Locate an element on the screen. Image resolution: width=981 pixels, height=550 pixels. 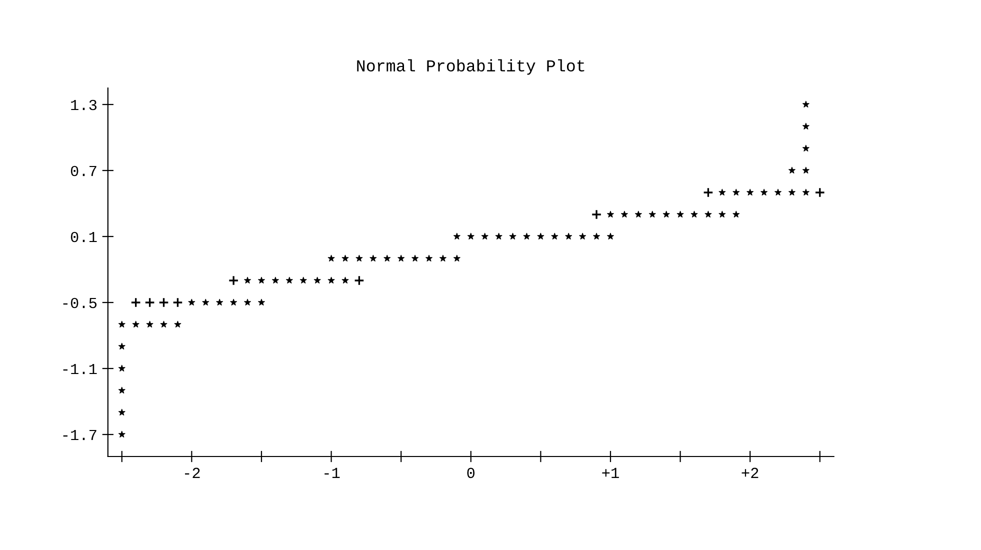
x-tick-label: -2 is located at coordinates (192, 473).